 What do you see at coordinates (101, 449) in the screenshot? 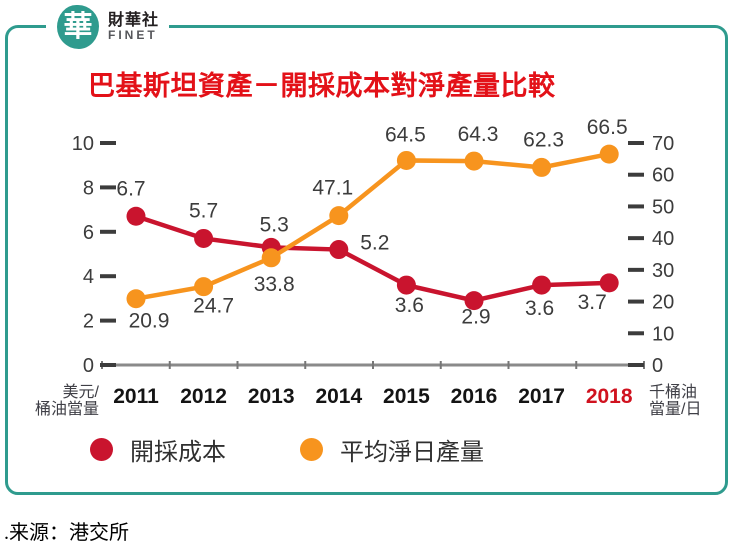
I see `legend-marker-cost-icon` at bounding box center [101, 449].